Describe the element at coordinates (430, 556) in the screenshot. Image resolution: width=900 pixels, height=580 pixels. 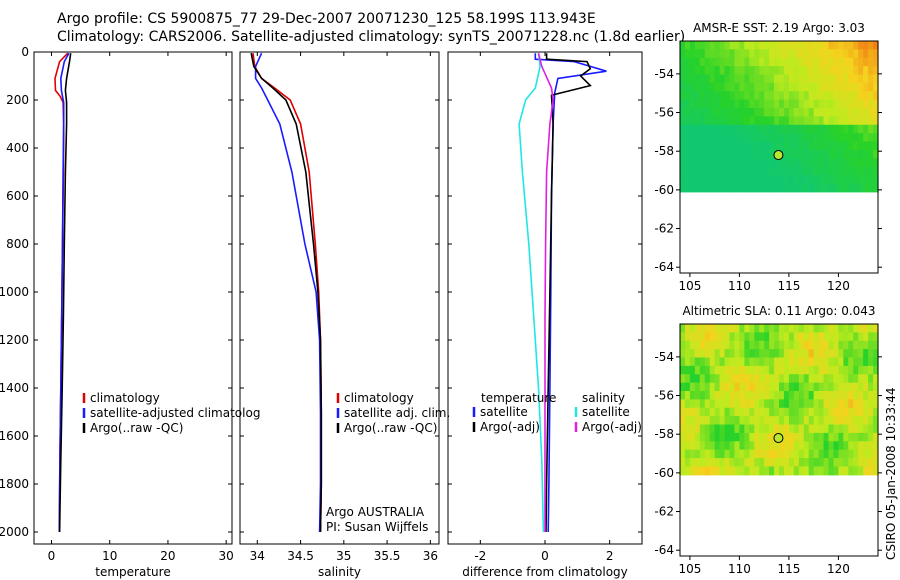
I see `salinity-xtick-label: 36` at that location.